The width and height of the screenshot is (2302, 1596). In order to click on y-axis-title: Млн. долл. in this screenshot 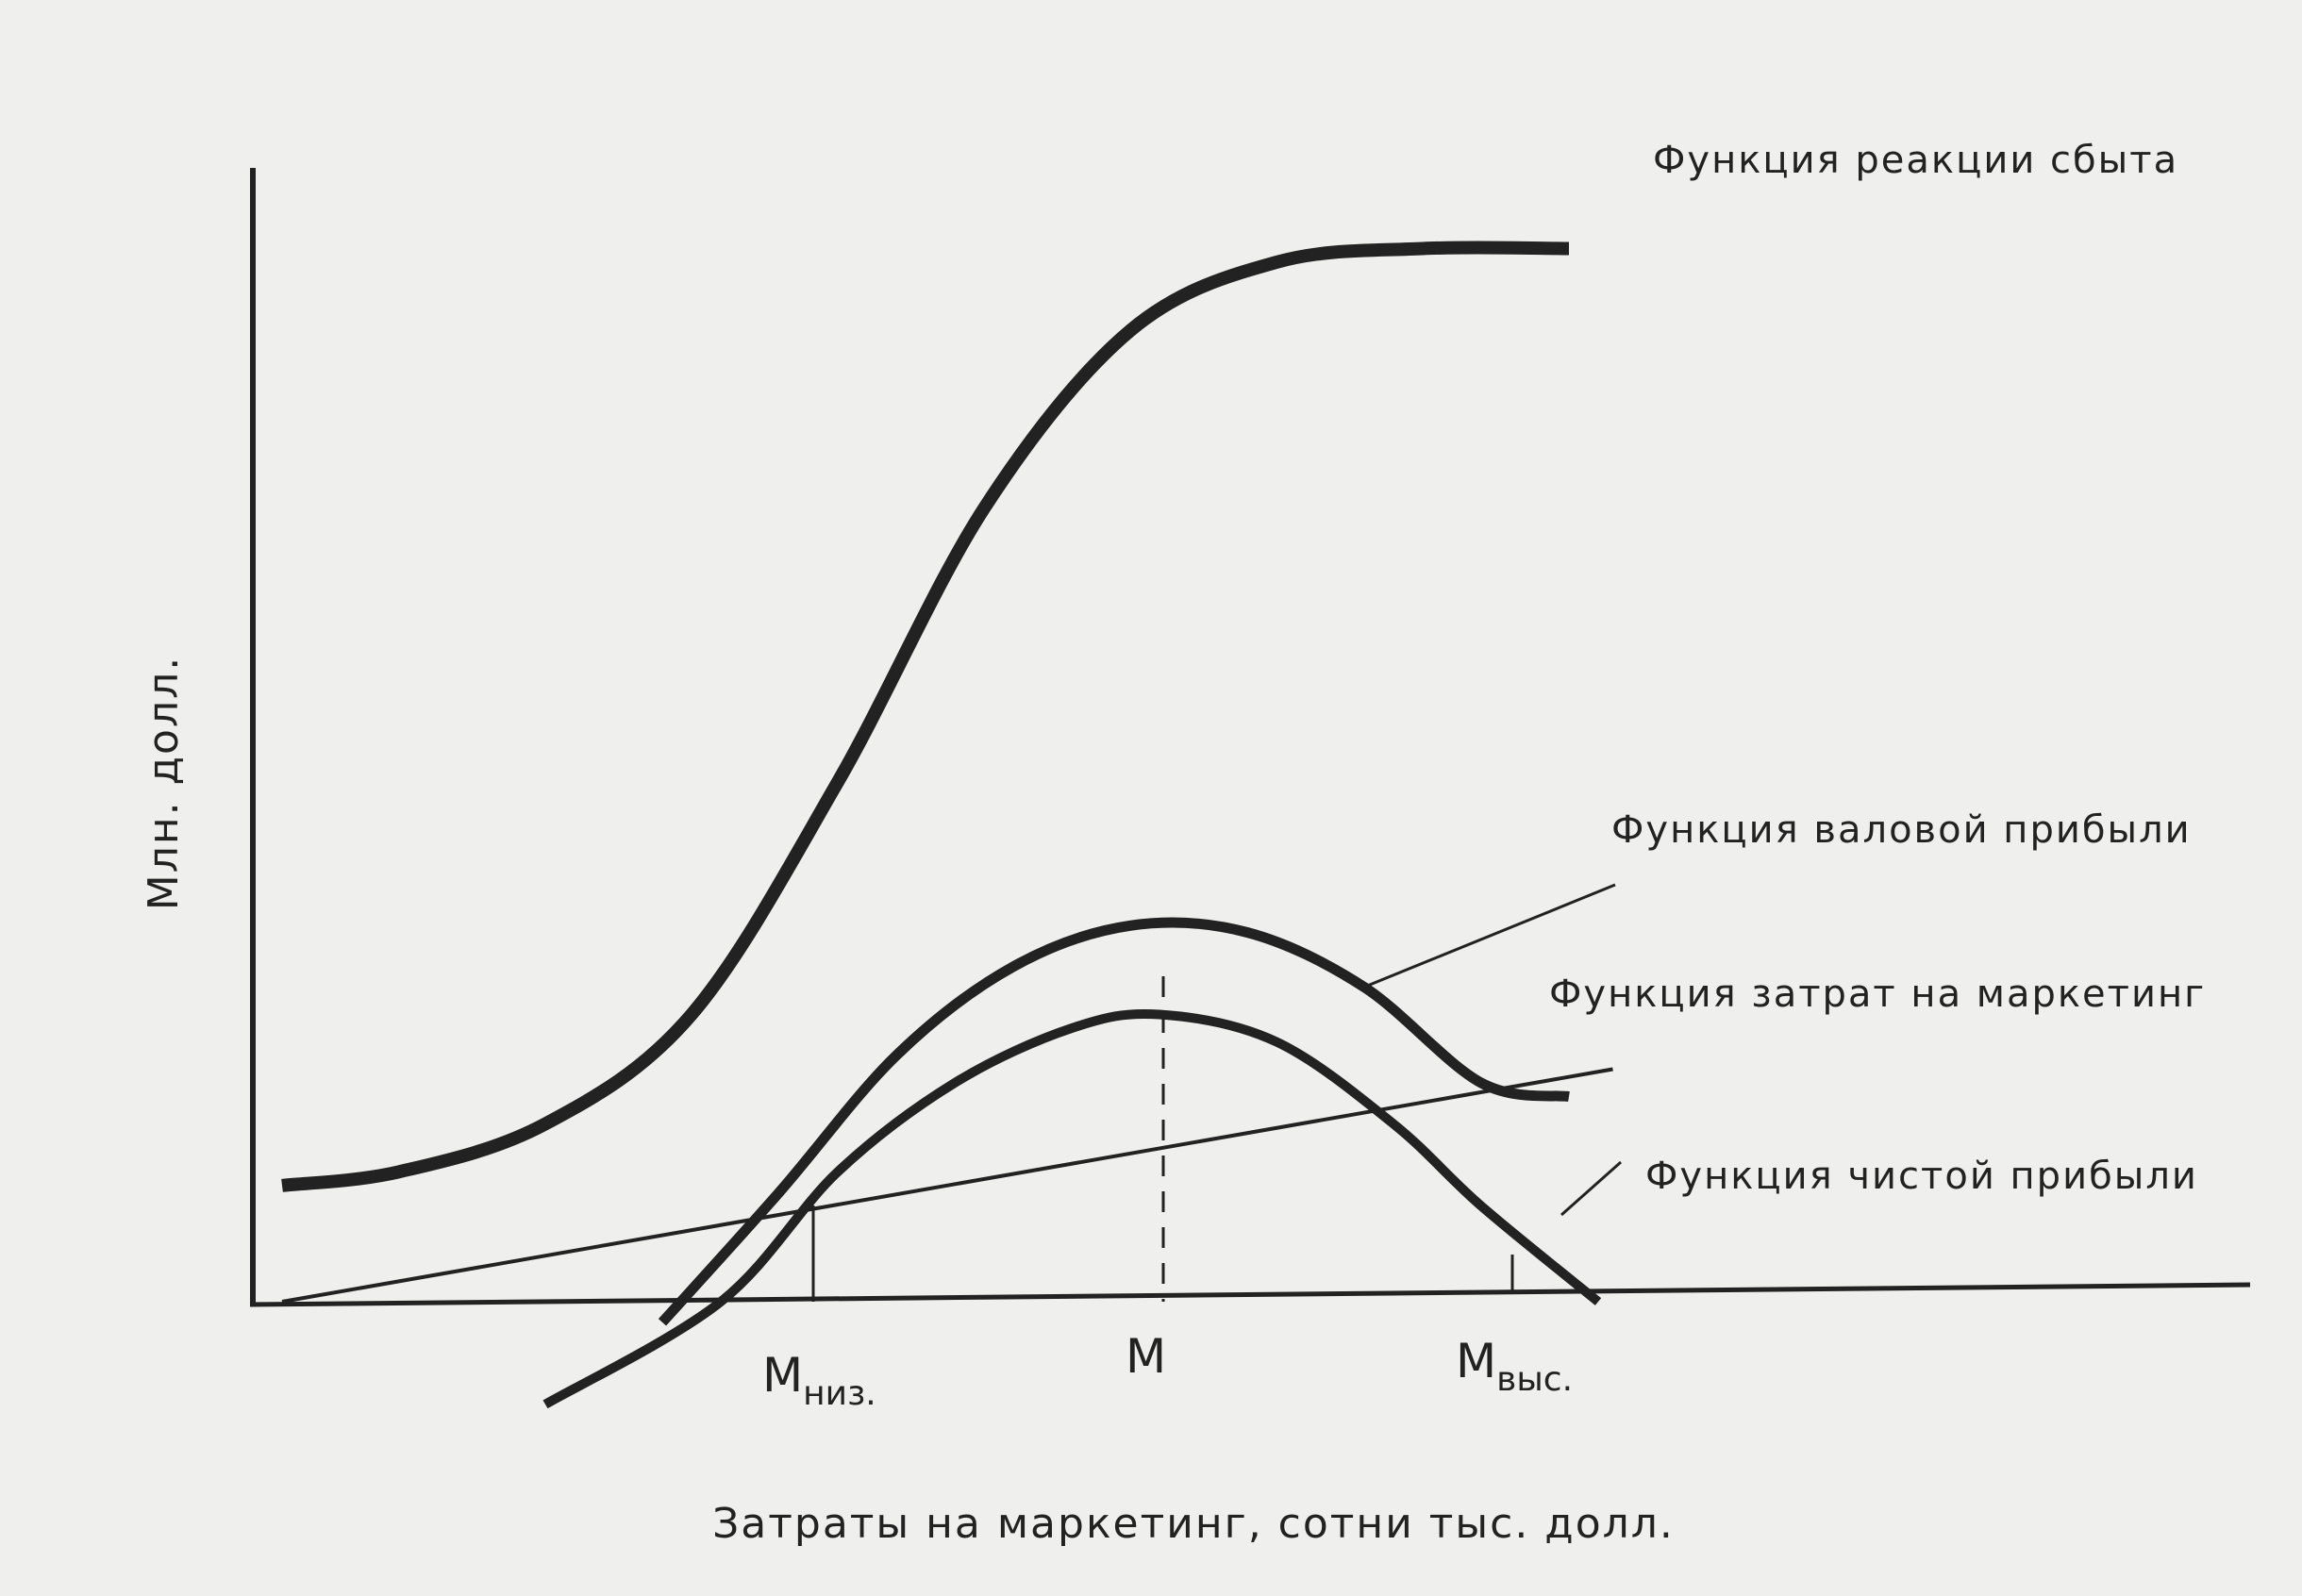, I will do `click(164, 783)`.